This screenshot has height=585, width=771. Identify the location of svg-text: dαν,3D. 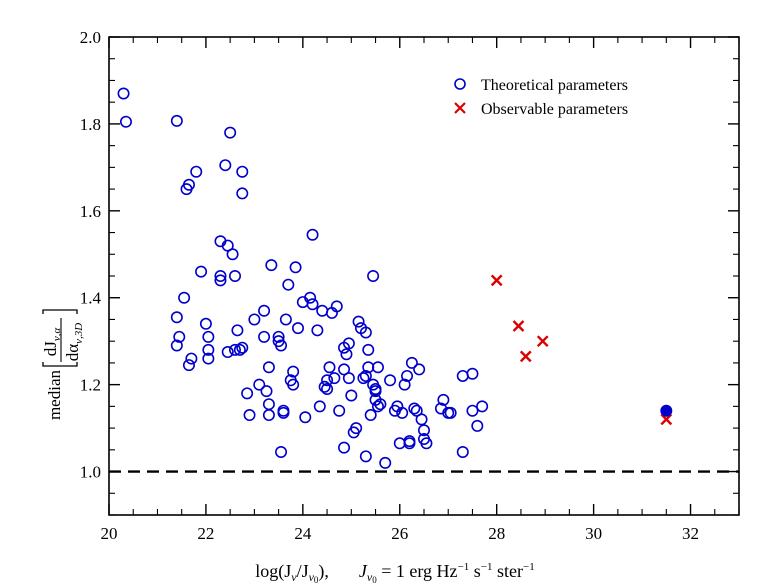
(74, 342).